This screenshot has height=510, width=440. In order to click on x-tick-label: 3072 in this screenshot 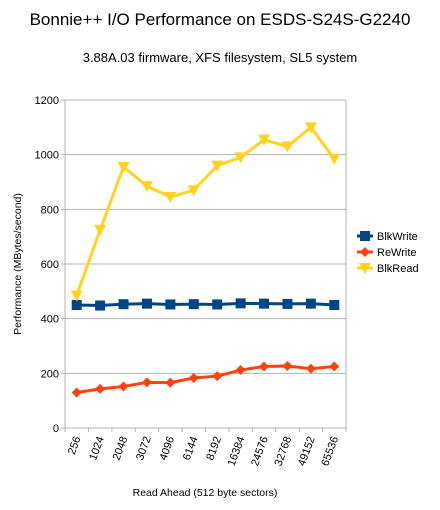, I will do `click(144, 448)`.